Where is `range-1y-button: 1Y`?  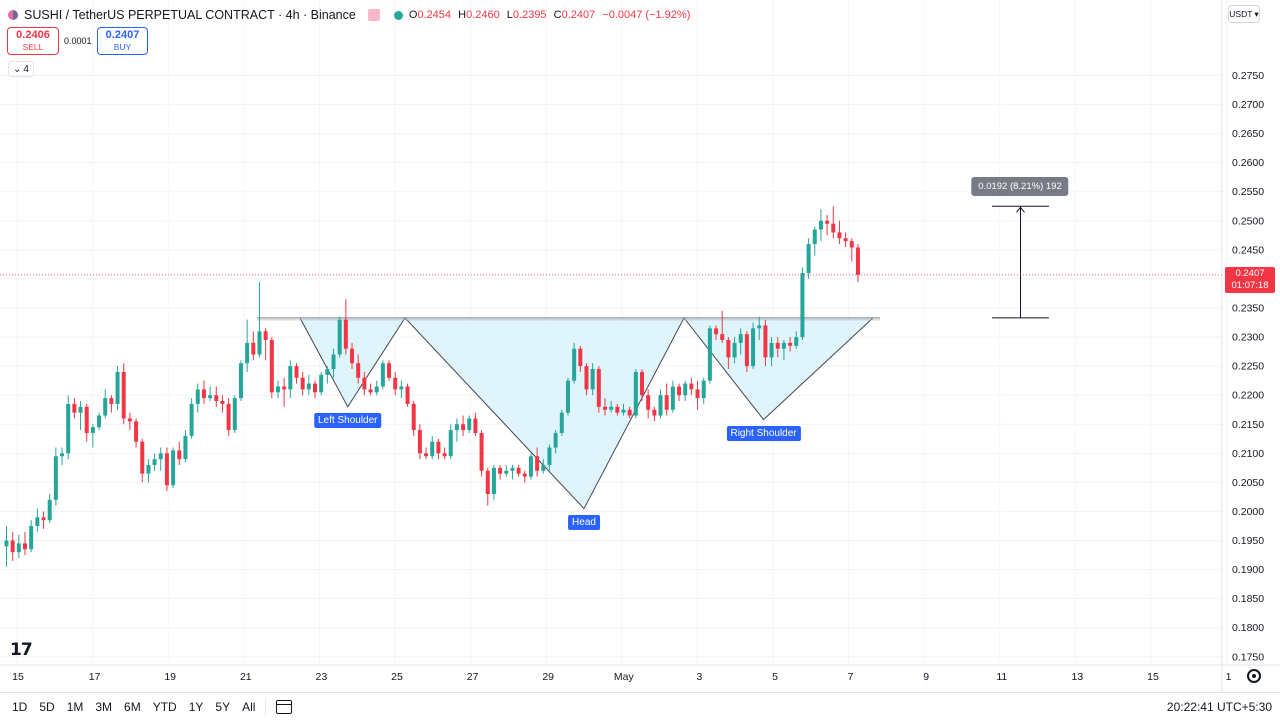
range-1y-button: 1Y is located at coordinates (196, 706).